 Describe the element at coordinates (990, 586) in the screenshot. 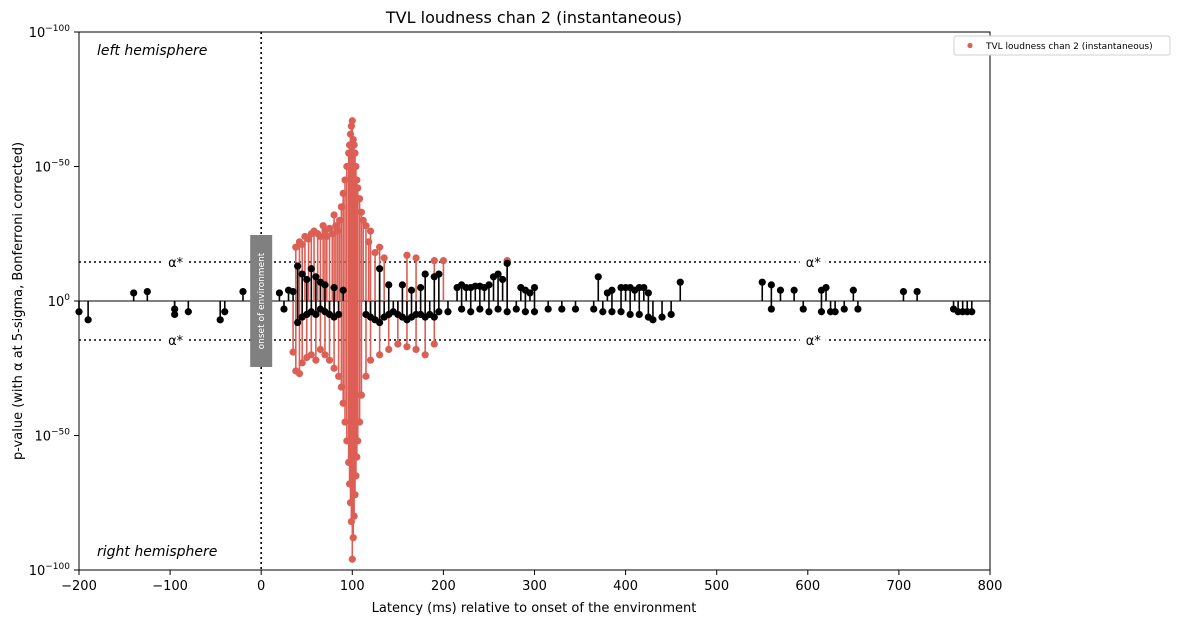

I see `x-tick-label: 800` at that location.